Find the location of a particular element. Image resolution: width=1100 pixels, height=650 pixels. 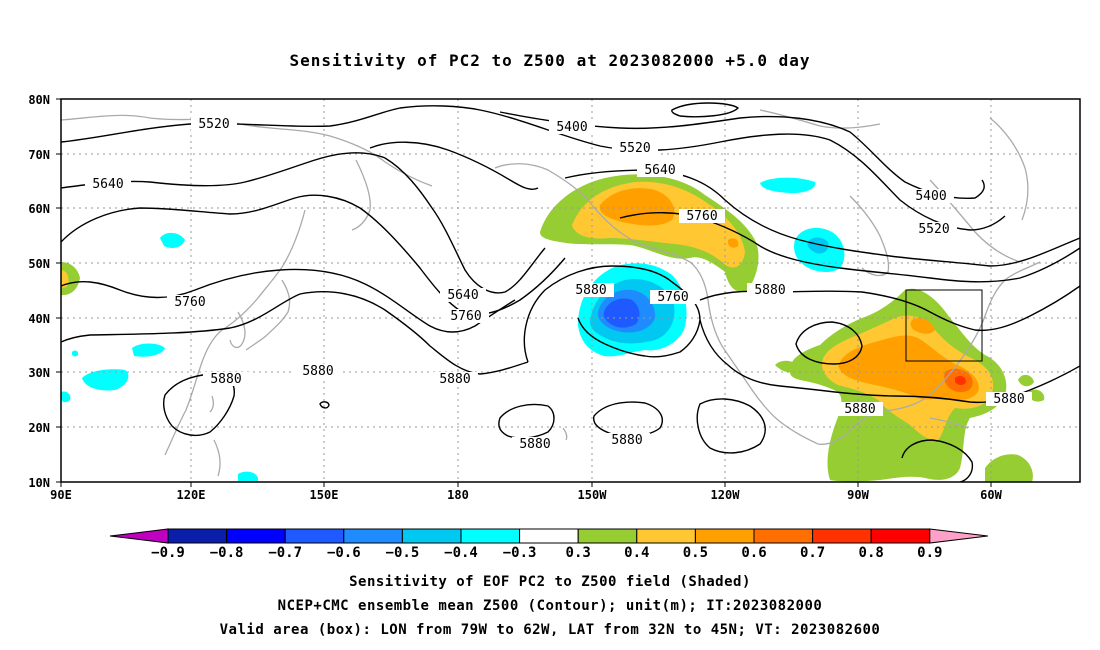

x-tick-label: 90W is located at coordinates (858, 495).